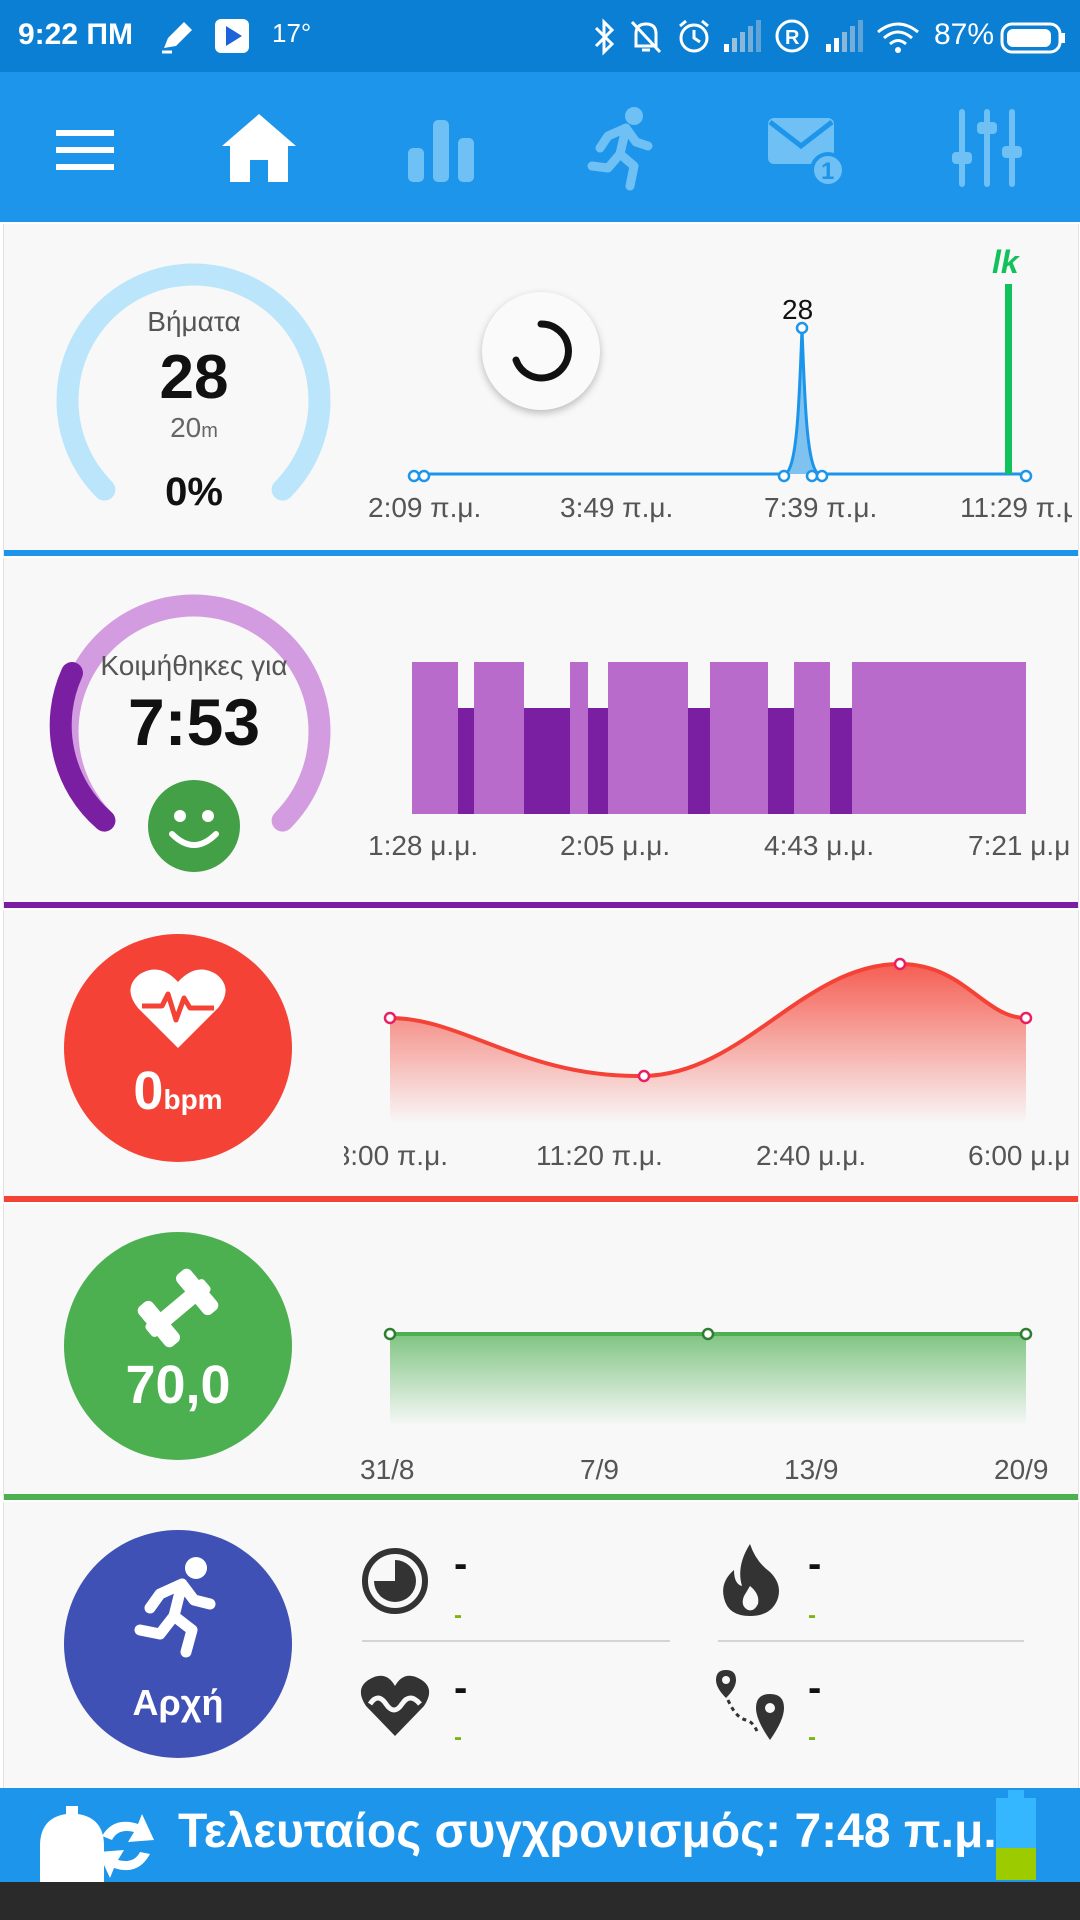 This screenshot has height=1920, width=1080. Describe the element at coordinates (587, 1831) in the screenshot. I see `last-sync-text: Τελευταίος συγχρονισμός: 7:48 π.μ.` at that location.